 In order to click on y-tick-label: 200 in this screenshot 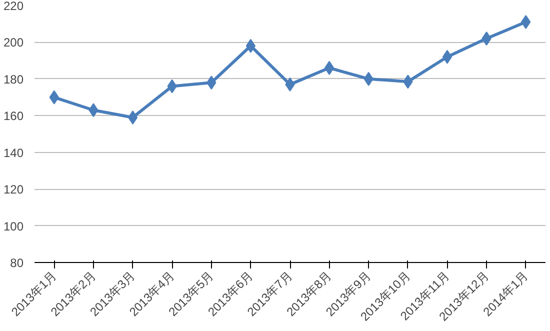, I will do `click(13, 43)`.